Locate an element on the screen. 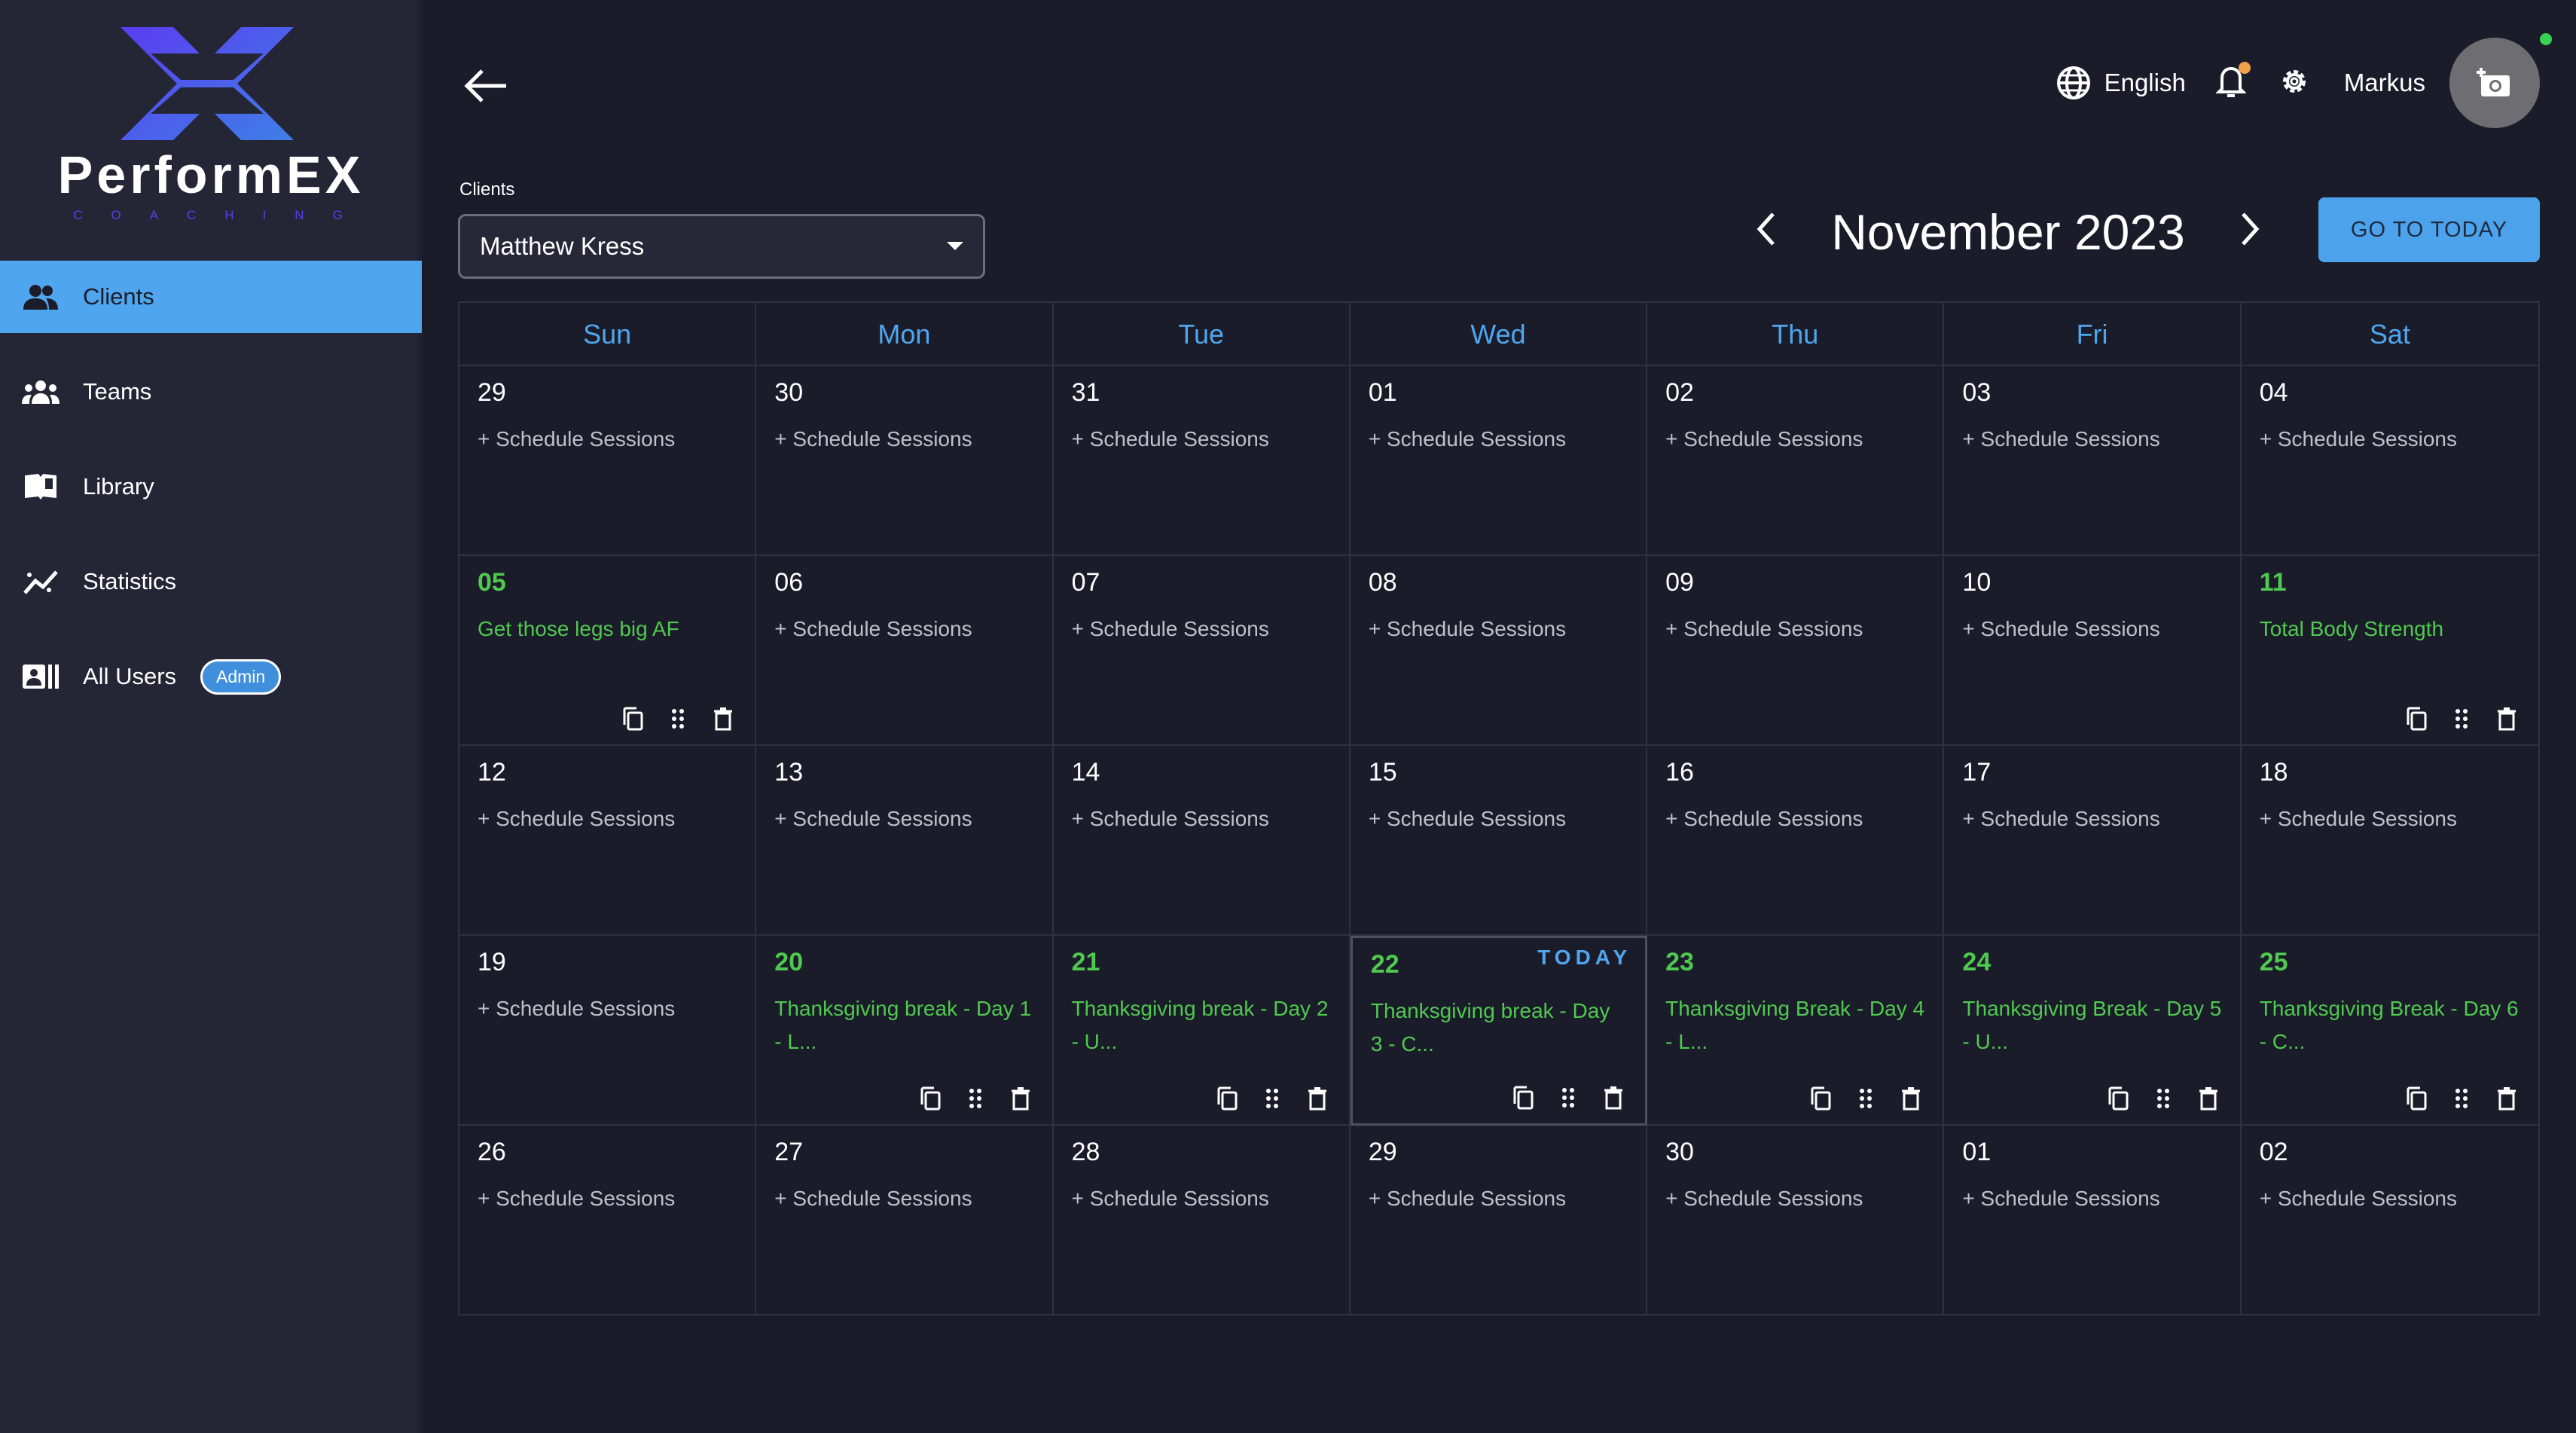 Image resolution: width=2576 pixels, height=1433 pixels. prev-month-button is located at coordinates (1767, 230).